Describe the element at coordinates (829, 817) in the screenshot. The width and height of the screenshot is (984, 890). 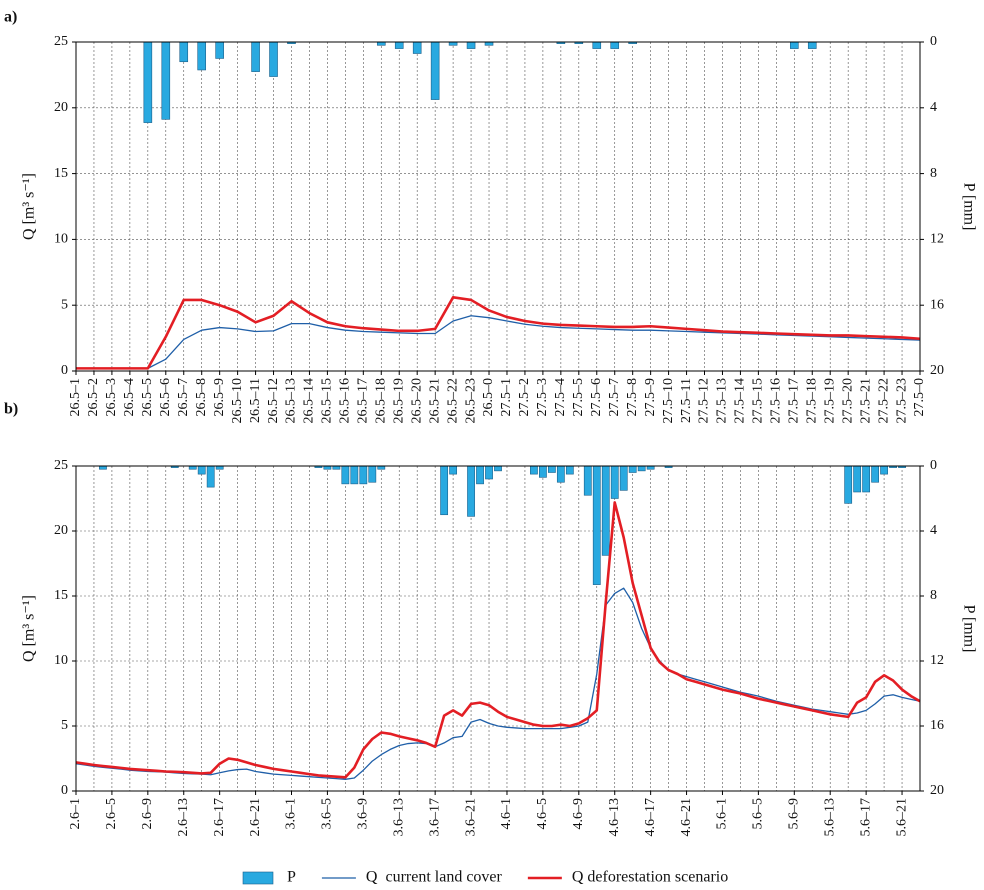
I see `x-tick-label: 5.6–13` at that location.